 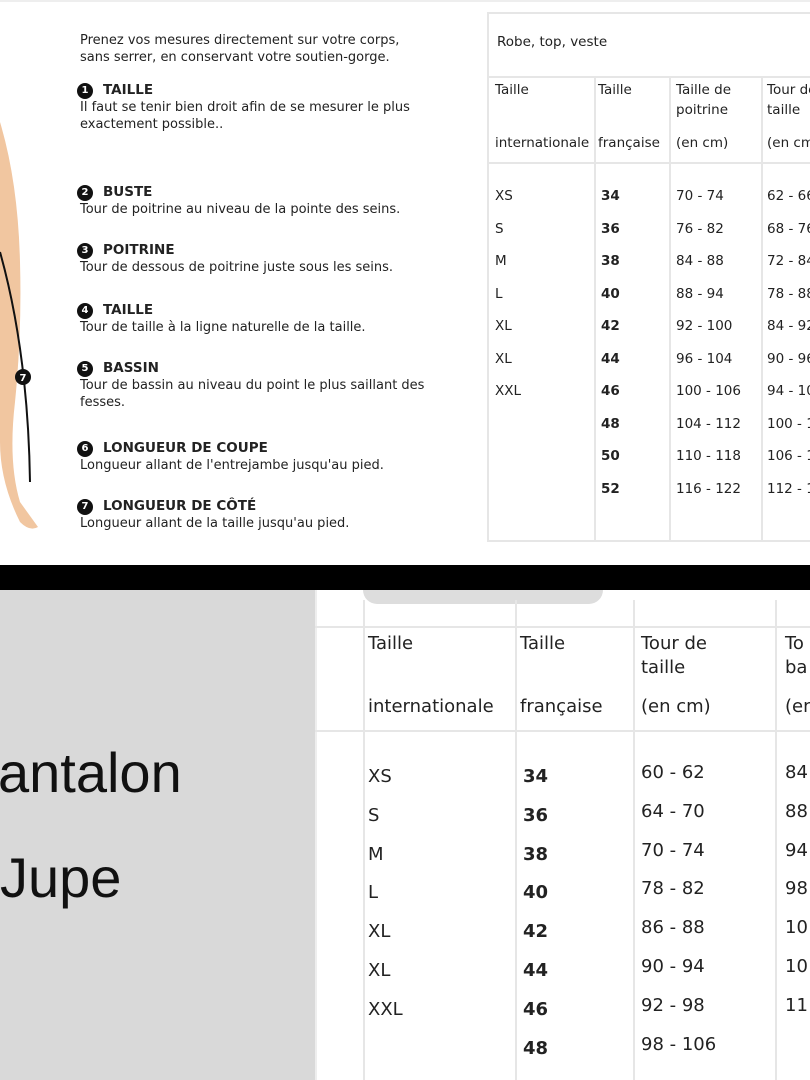 I want to click on table-cell: 40, so click(x=536, y=893).